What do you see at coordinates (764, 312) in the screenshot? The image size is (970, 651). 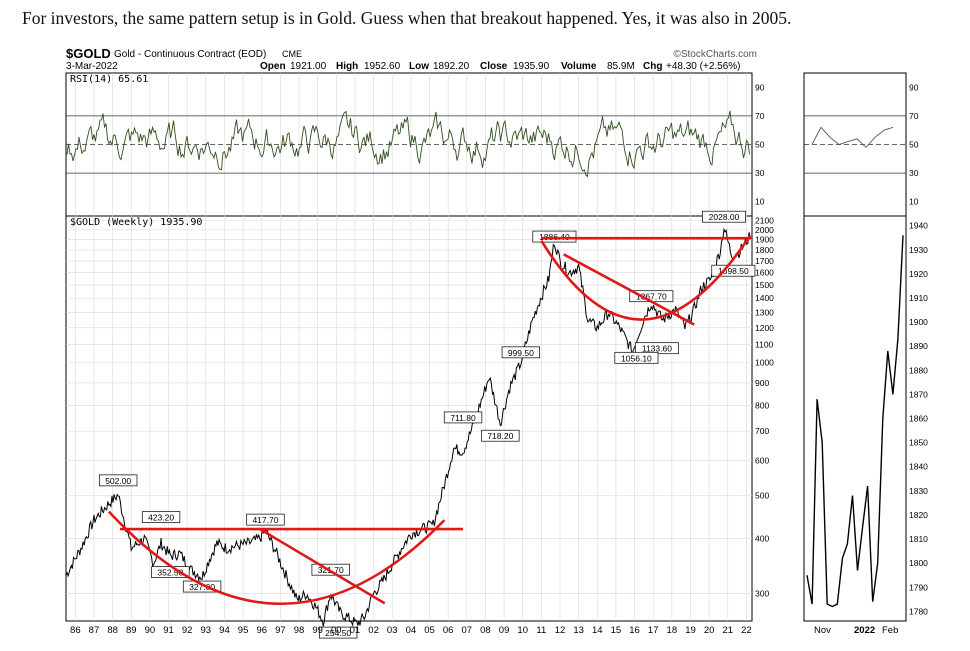 I see `y-tick-label: 1300` at bounding box center [764, 312].